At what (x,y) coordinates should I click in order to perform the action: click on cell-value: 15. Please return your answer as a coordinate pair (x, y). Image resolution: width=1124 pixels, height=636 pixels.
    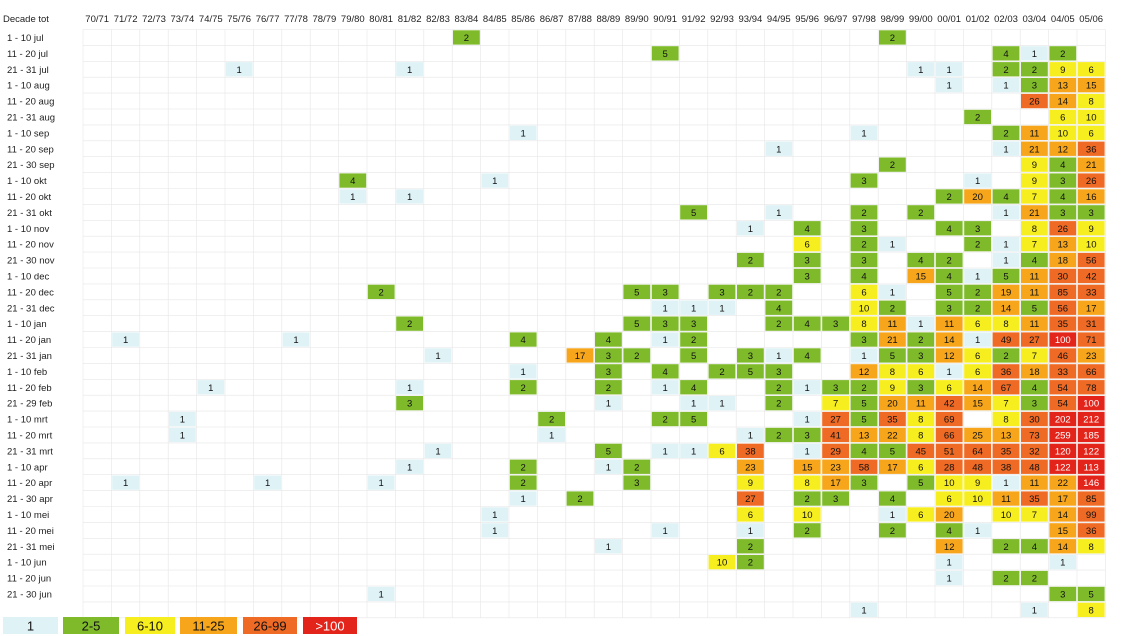
    Looking at the image, I should click on (807, 467).